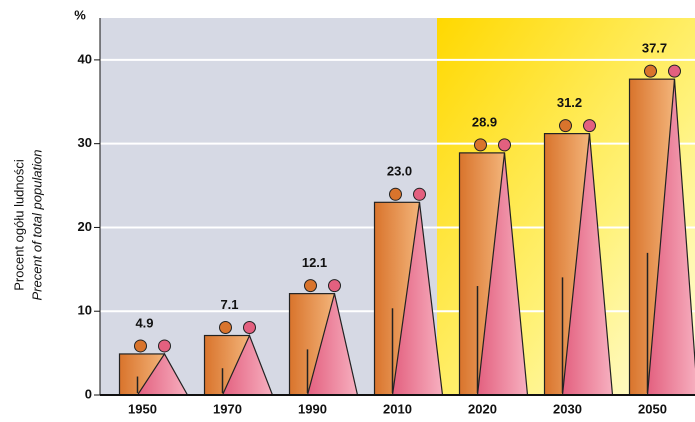  Describe the element at coordinates (85, 226) in the screenshot. I see `y-tick-label: 20` at that location.